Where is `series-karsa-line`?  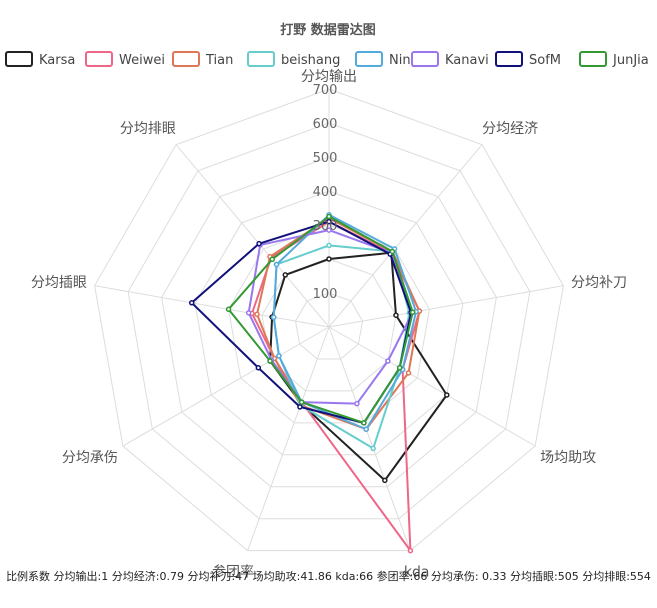
series-karsa-line is located at coordinates (358, 366).